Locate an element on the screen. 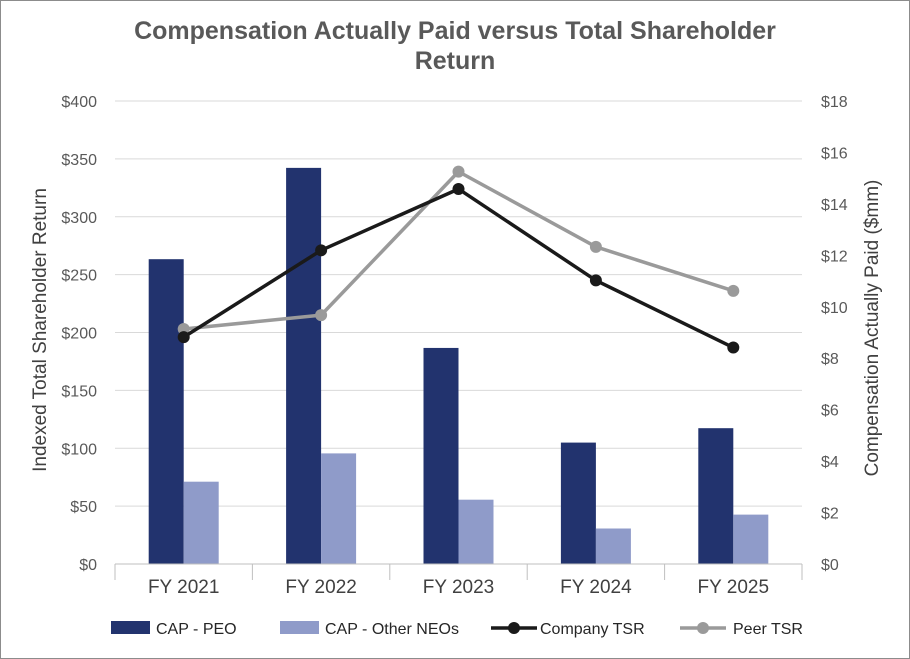 The height and width of the screenshot is (659, 910). y-tick-label: $50 is located at coordinates (83, 507).